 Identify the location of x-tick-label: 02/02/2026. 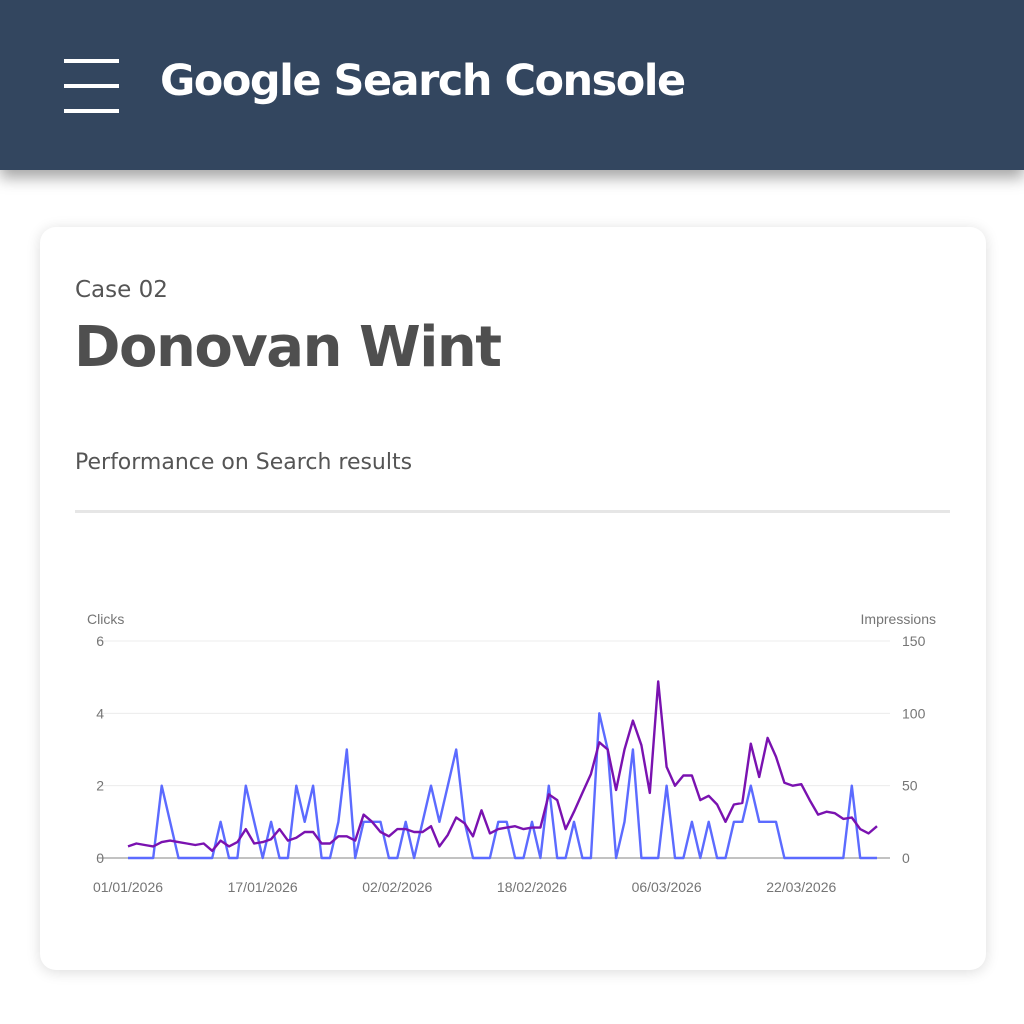
(397, 887).